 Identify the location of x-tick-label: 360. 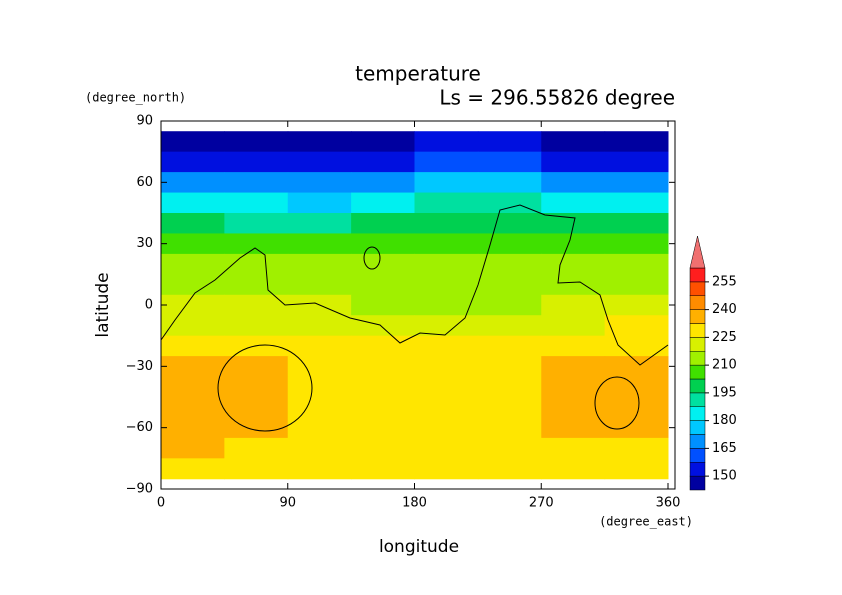
(668, 503).